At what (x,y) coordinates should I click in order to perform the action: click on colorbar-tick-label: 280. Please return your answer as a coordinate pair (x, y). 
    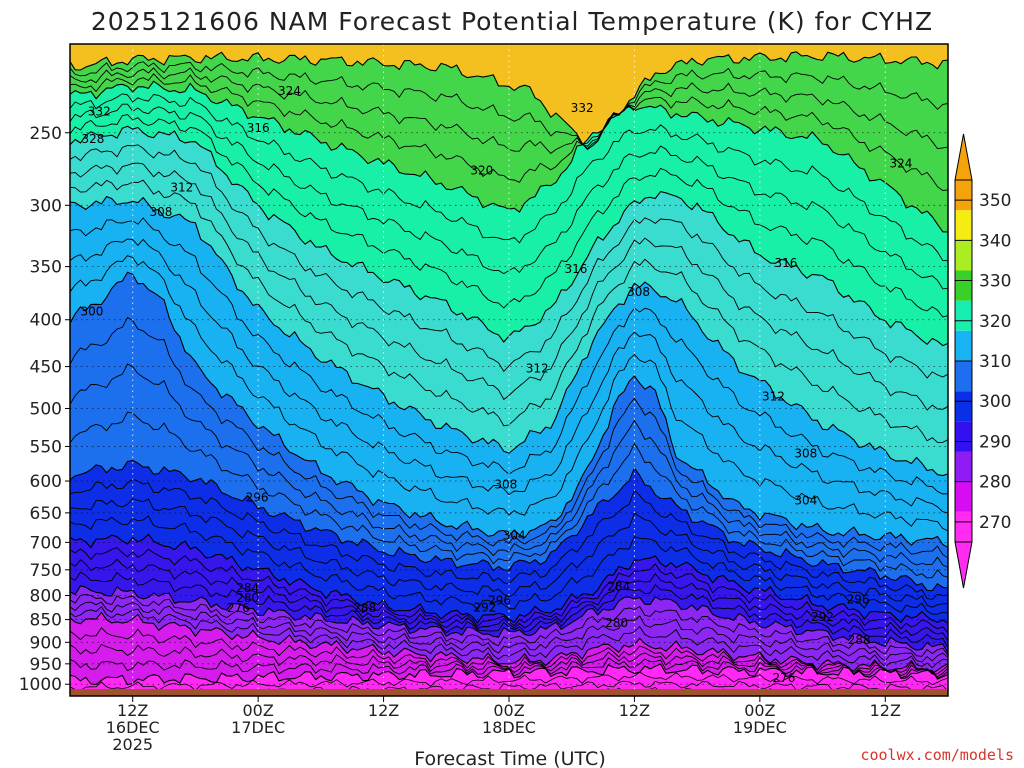
    Looking at the image, I should click on (995, 483).